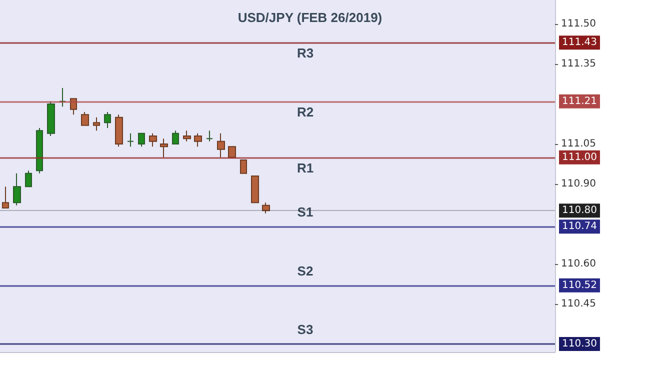 This screenshot has width=664, height=390. What do you see at coordinates (305, 270) in the screenshot?
I see `ref-line-label: S2` at bounding box center [305, 270].